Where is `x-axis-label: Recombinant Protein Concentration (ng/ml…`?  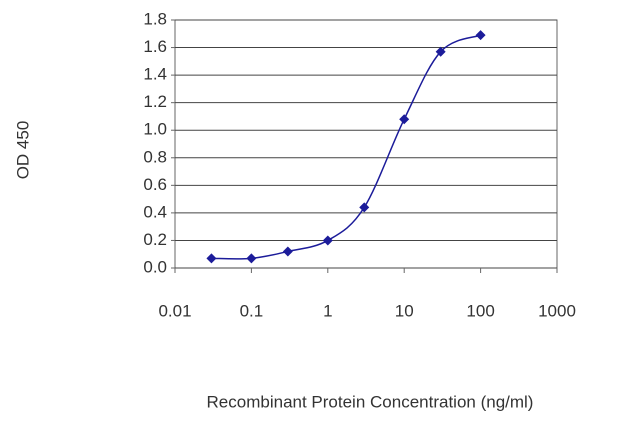 x-axis-label: Recombinant Protein Concentration (ng/ml… is located at coordinates (370, 401).